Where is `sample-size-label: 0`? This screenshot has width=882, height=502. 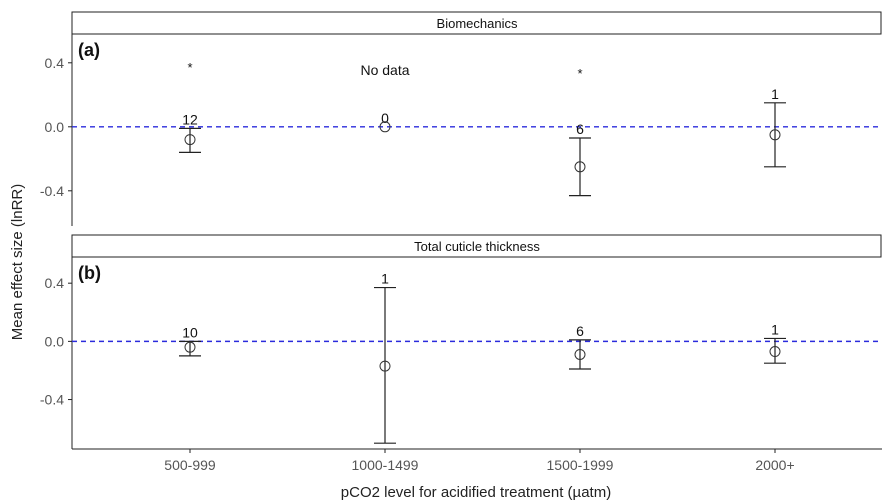 sample-size-label: 0 is located at coordinates (385, 118).